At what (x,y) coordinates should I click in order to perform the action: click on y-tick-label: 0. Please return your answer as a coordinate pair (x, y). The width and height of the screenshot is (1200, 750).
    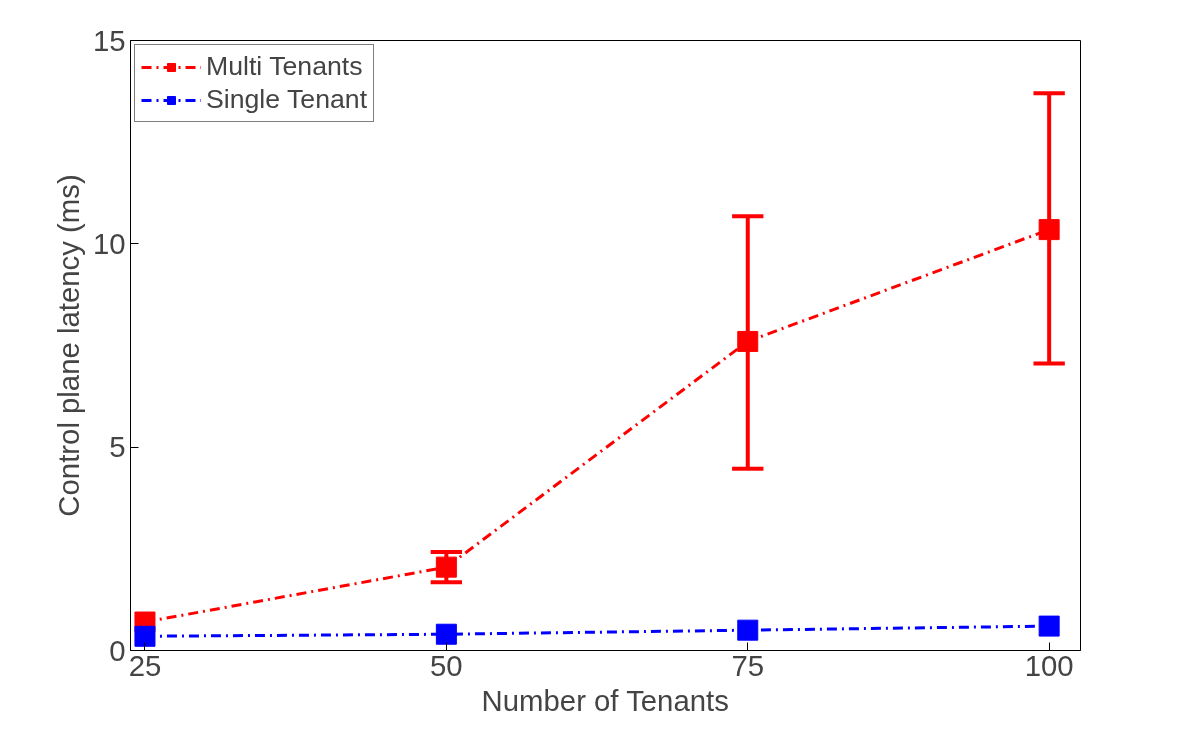
    Looking at the image, I should click on (117, 650).